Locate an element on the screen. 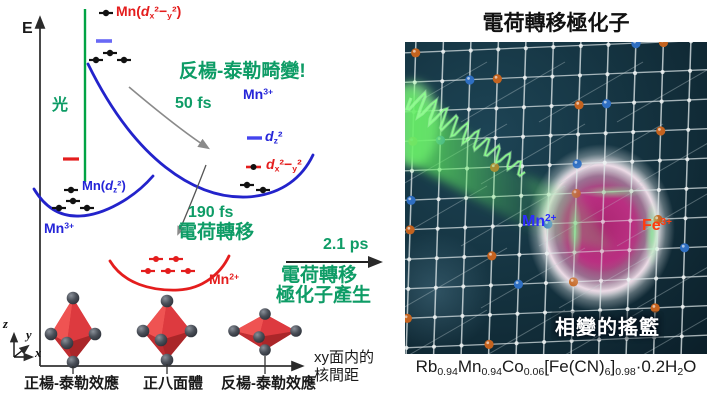 This screenshot has height=409, width=707. octahedron-label: 正八面體 is located at coordinates (173, 383).